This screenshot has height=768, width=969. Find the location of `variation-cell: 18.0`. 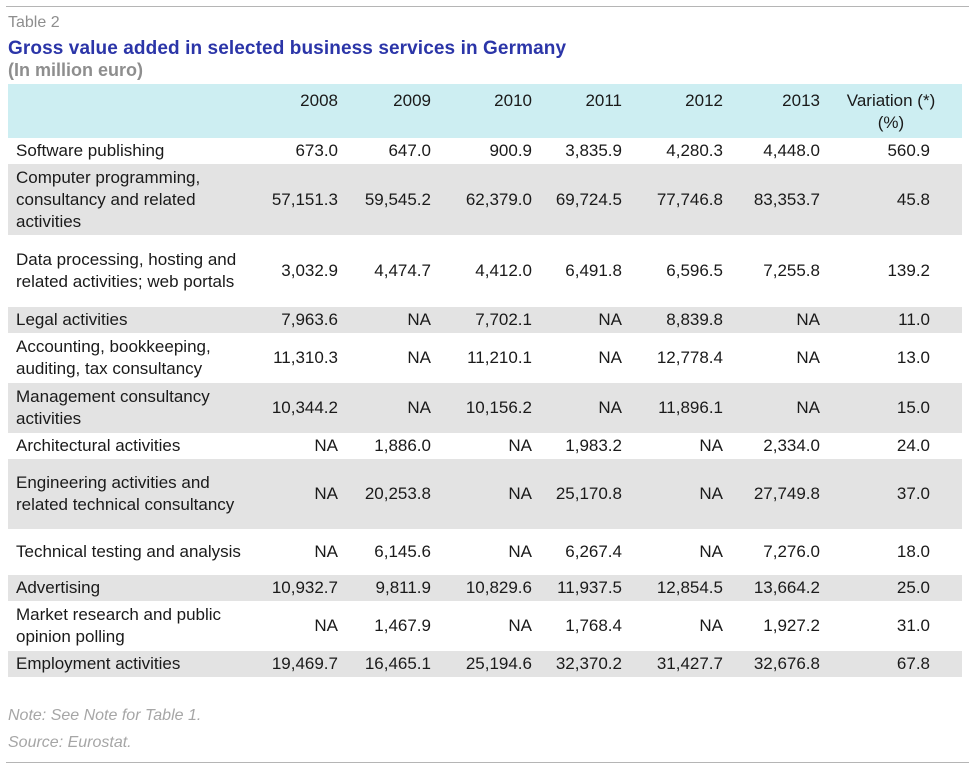

variation-cell: 18.0 is located at coordinates (913, 551).